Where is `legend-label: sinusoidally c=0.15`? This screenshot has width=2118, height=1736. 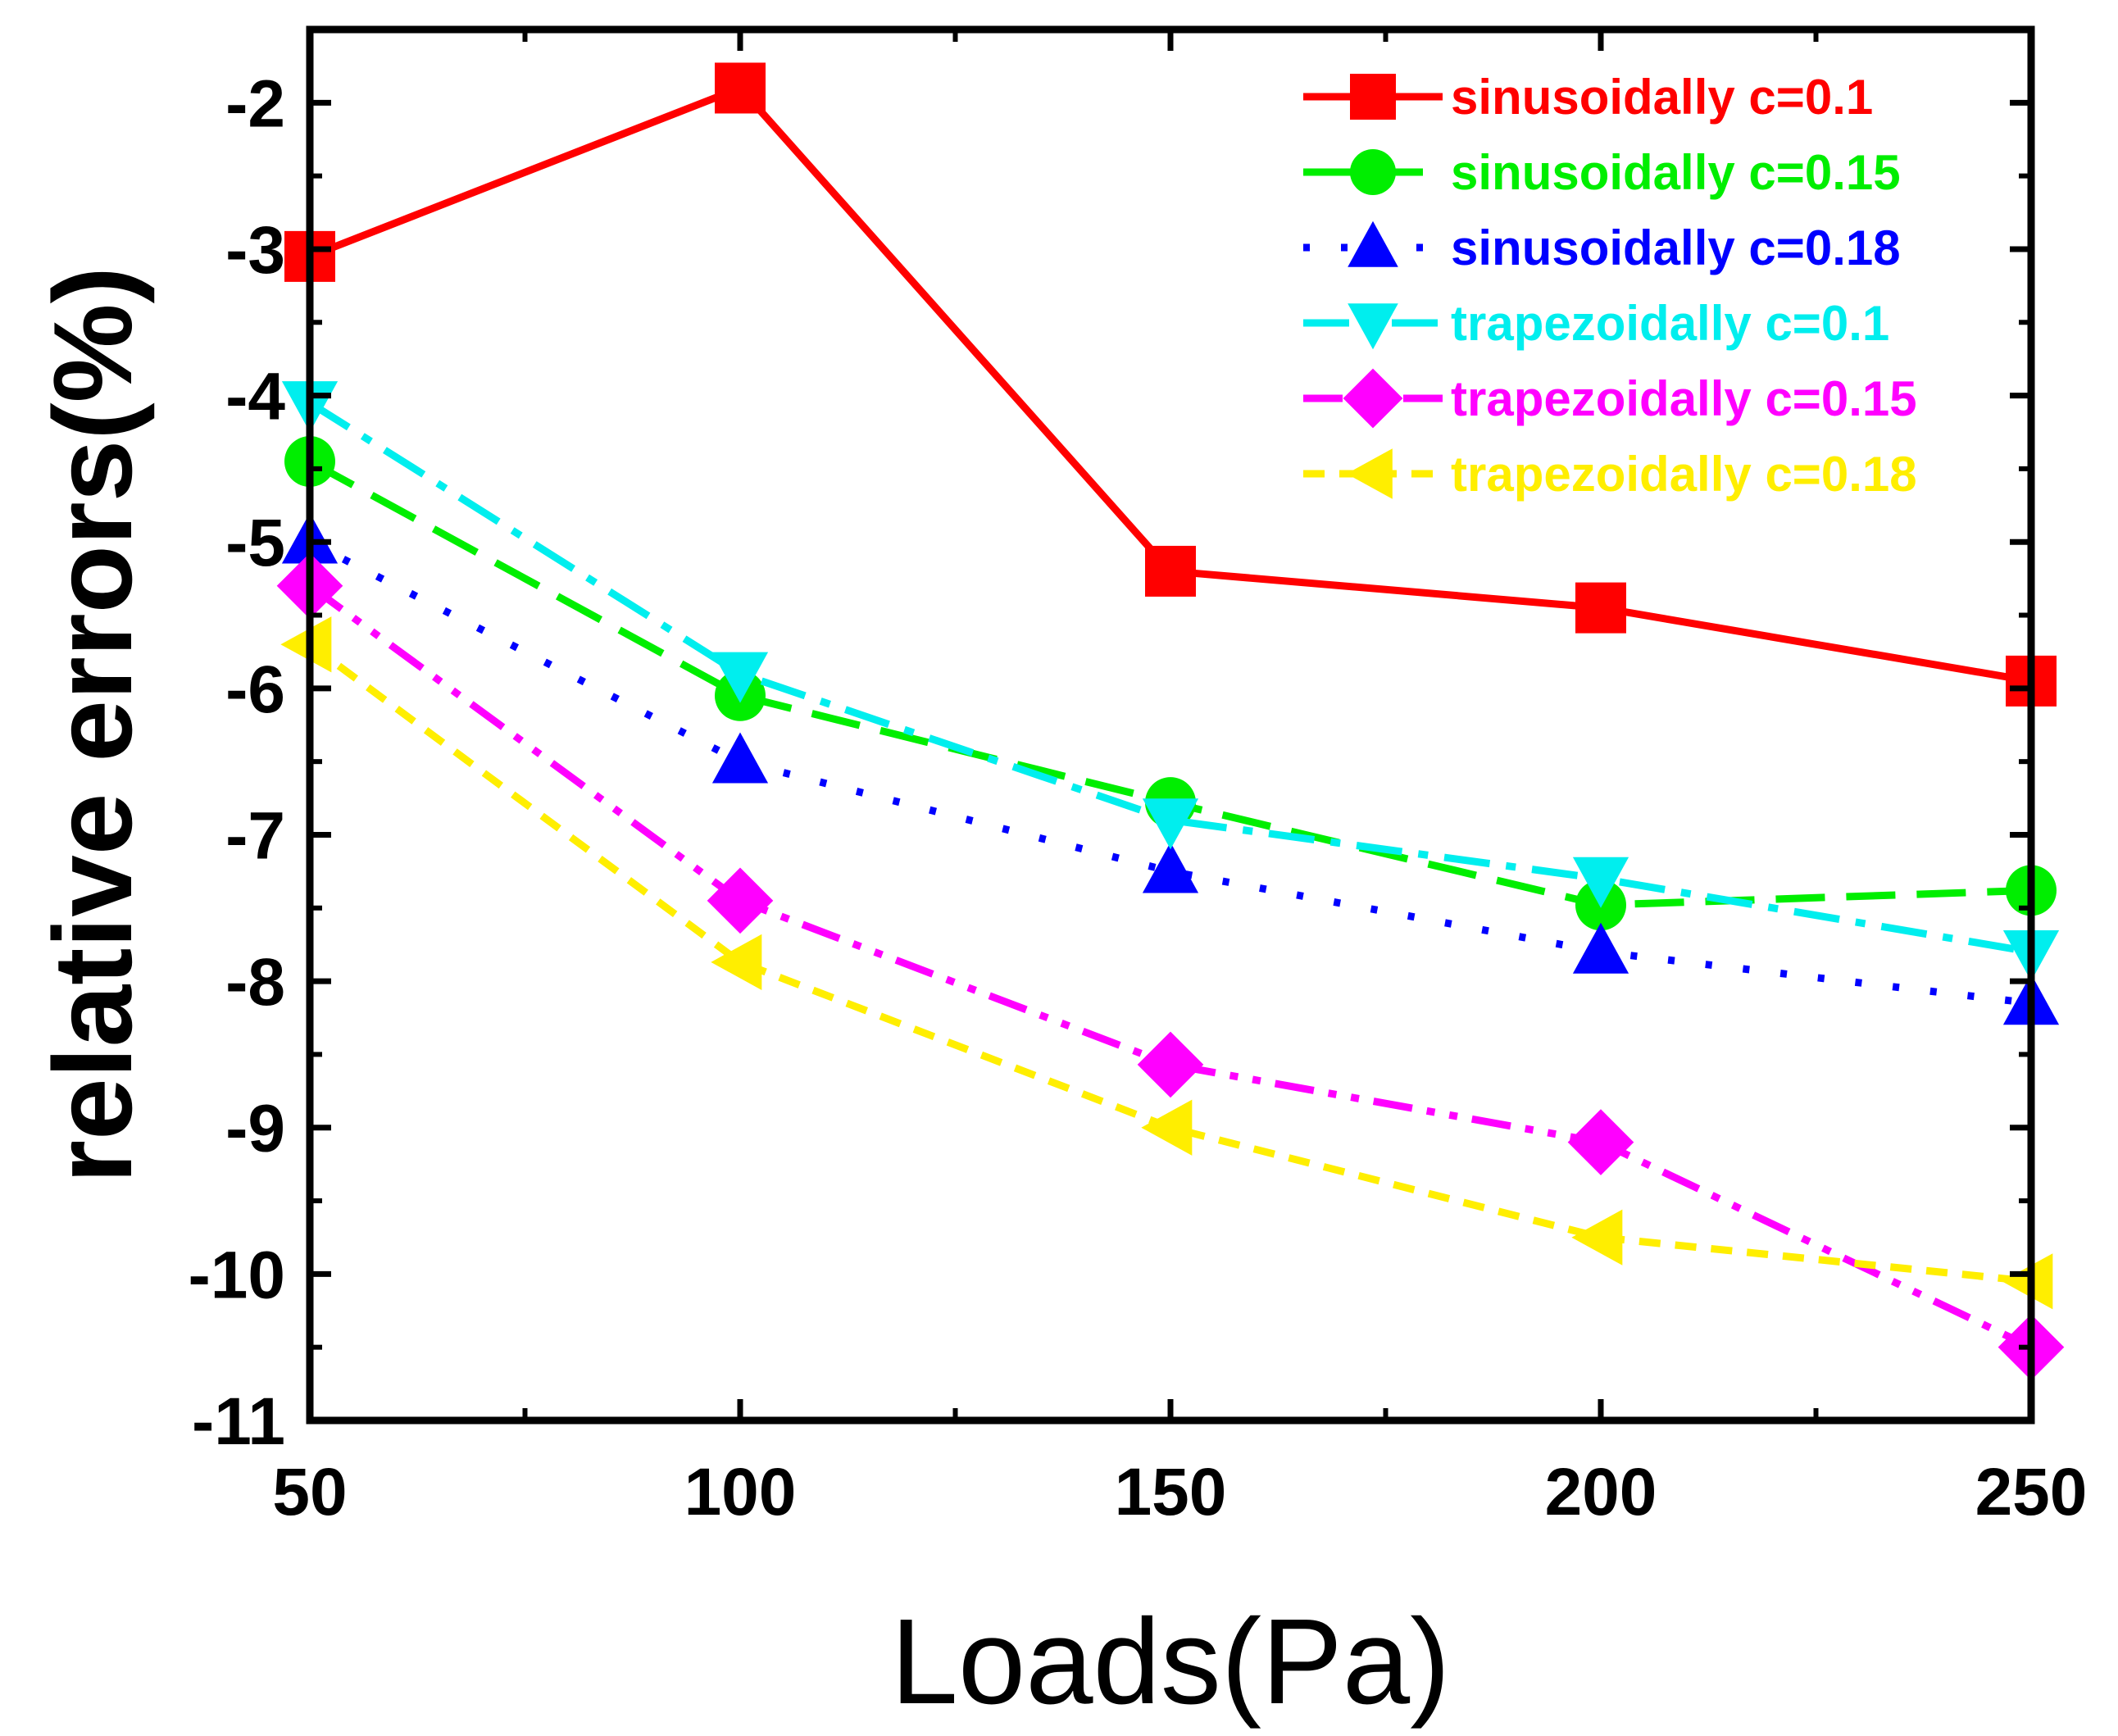
legend-label: sinusoidally c=0.15 is located at coordinates (1676, 172).